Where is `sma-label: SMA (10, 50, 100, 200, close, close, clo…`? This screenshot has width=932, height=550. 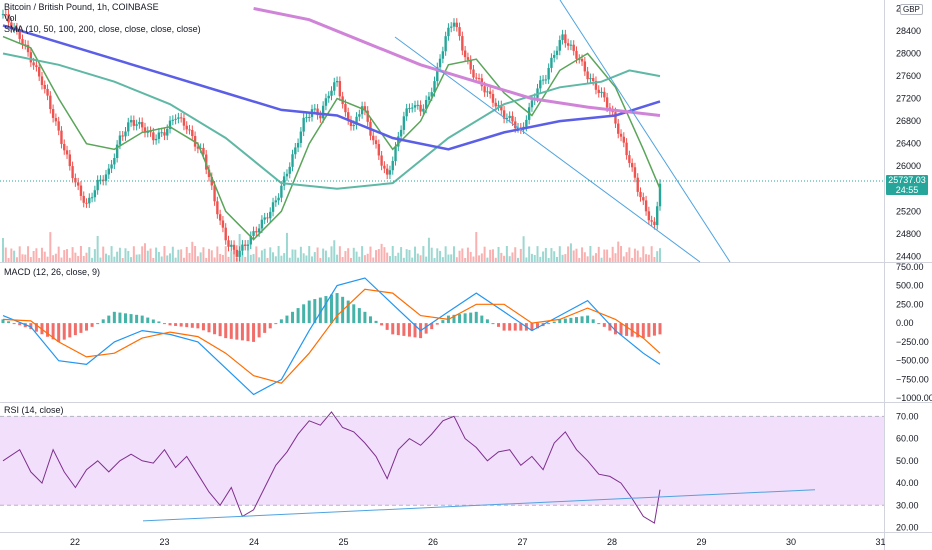 sma-label: SMA (10, 50, 100, 200, close, close, clo… is located at coordinates (102, 29).